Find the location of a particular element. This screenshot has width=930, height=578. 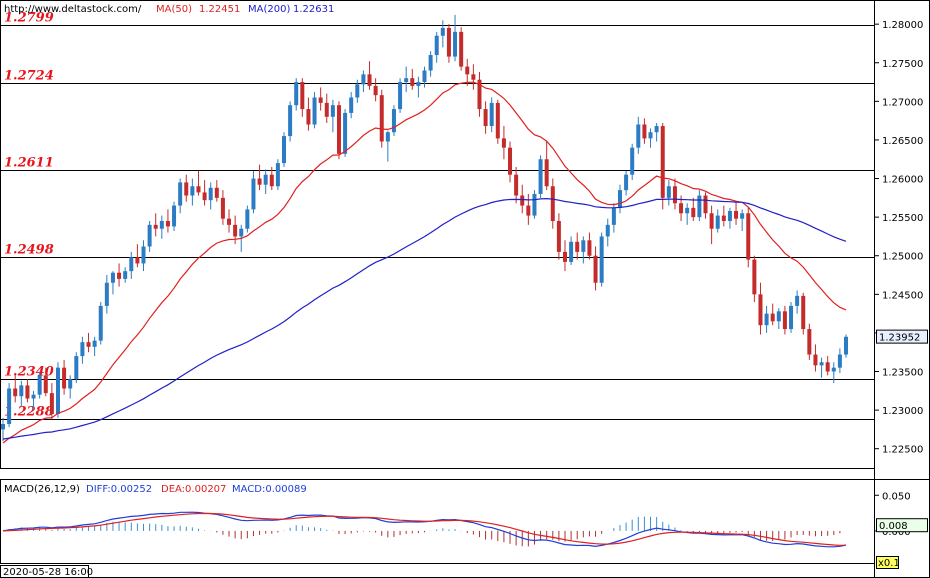

price-tick-label: 1.25500 is located at coordinates (902, 218).